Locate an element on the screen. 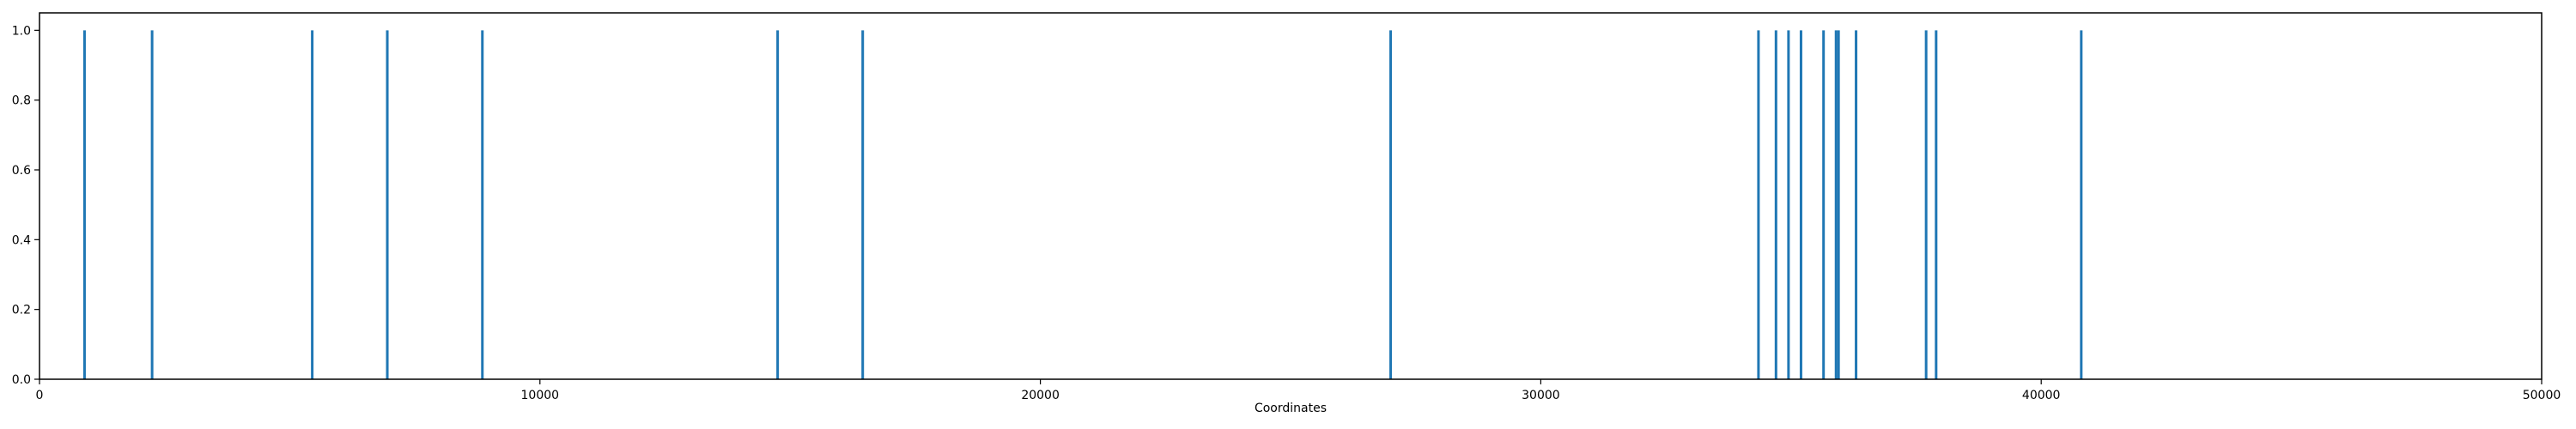 The width and height of the screenshot is (2576, 429). x-tick-label: 30000 is located at coordinates (1541, 395).